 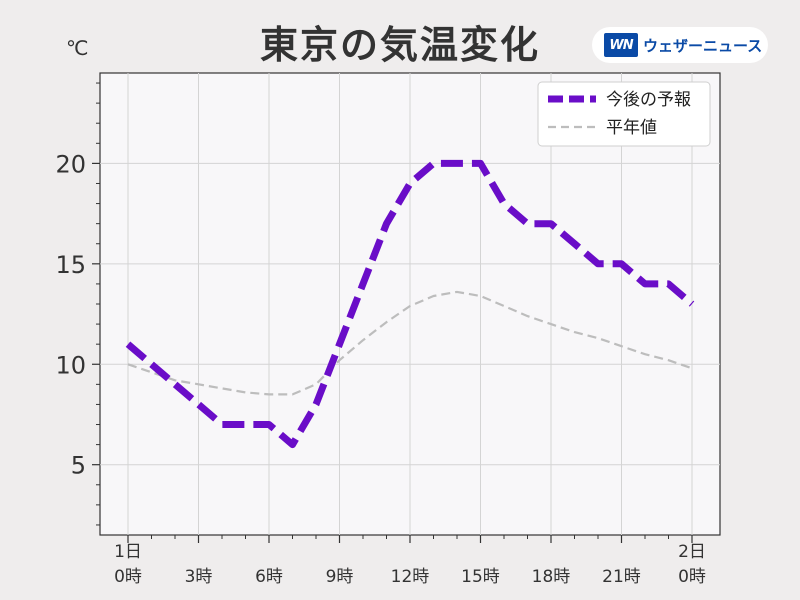 What do you see at coordinates (410, 577) in the screenshot?
I see `x-tick-label: 12時` at bounding box center [410, 577].